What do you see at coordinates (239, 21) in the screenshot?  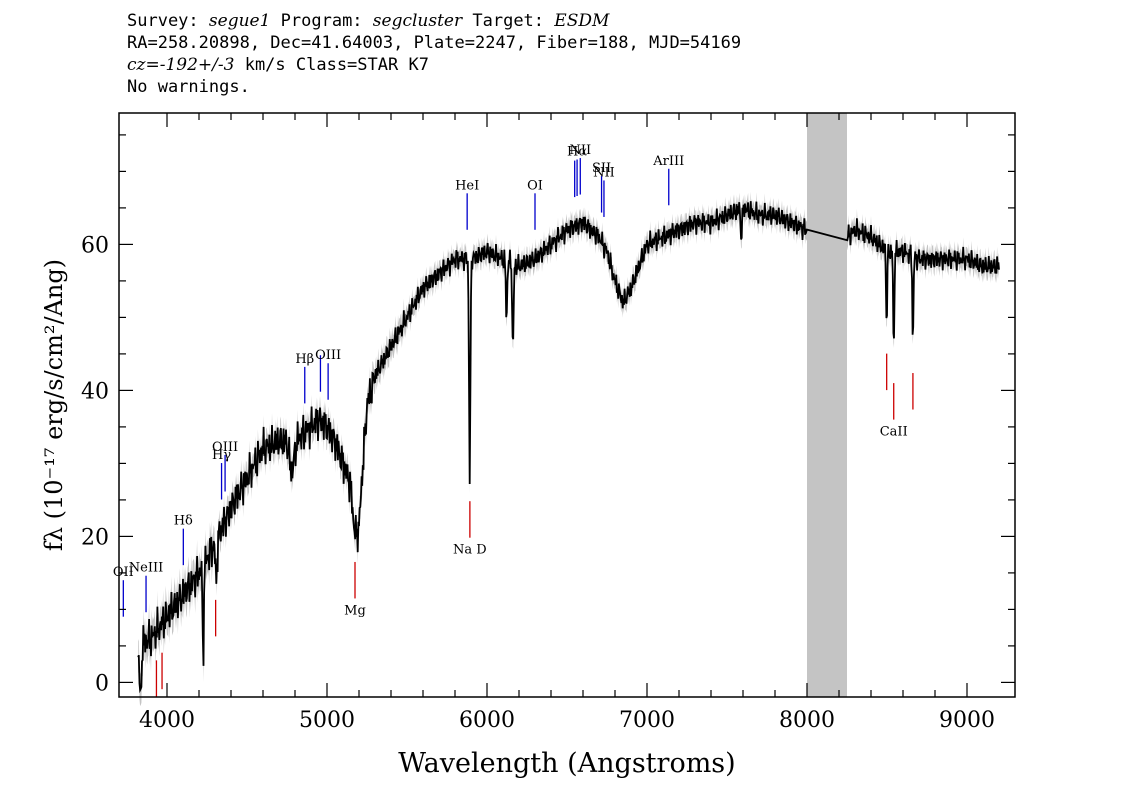 I see `survey-value: segue1` at bounding box center [239, 21].